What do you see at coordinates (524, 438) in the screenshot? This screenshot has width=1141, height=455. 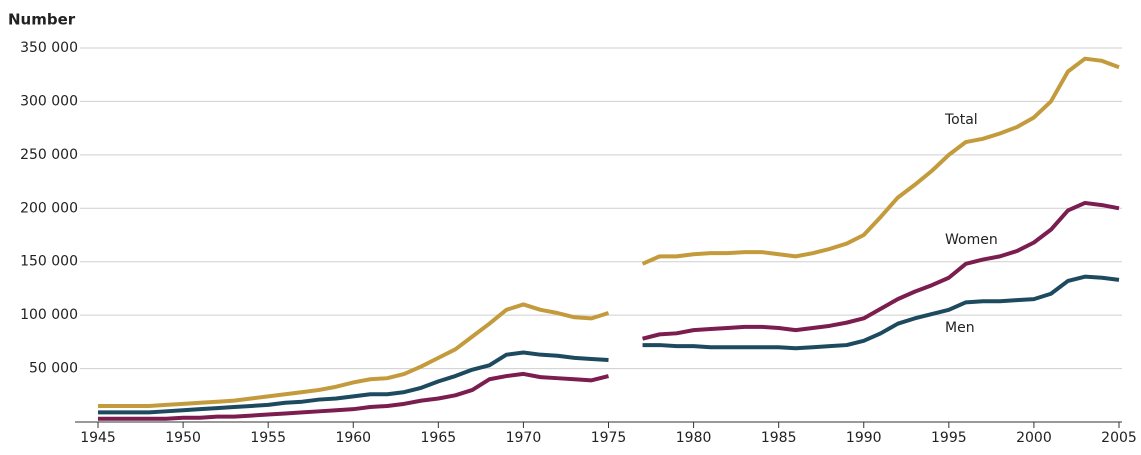 I see `x-tick-label: 1970` at bounding box center [524, 438].